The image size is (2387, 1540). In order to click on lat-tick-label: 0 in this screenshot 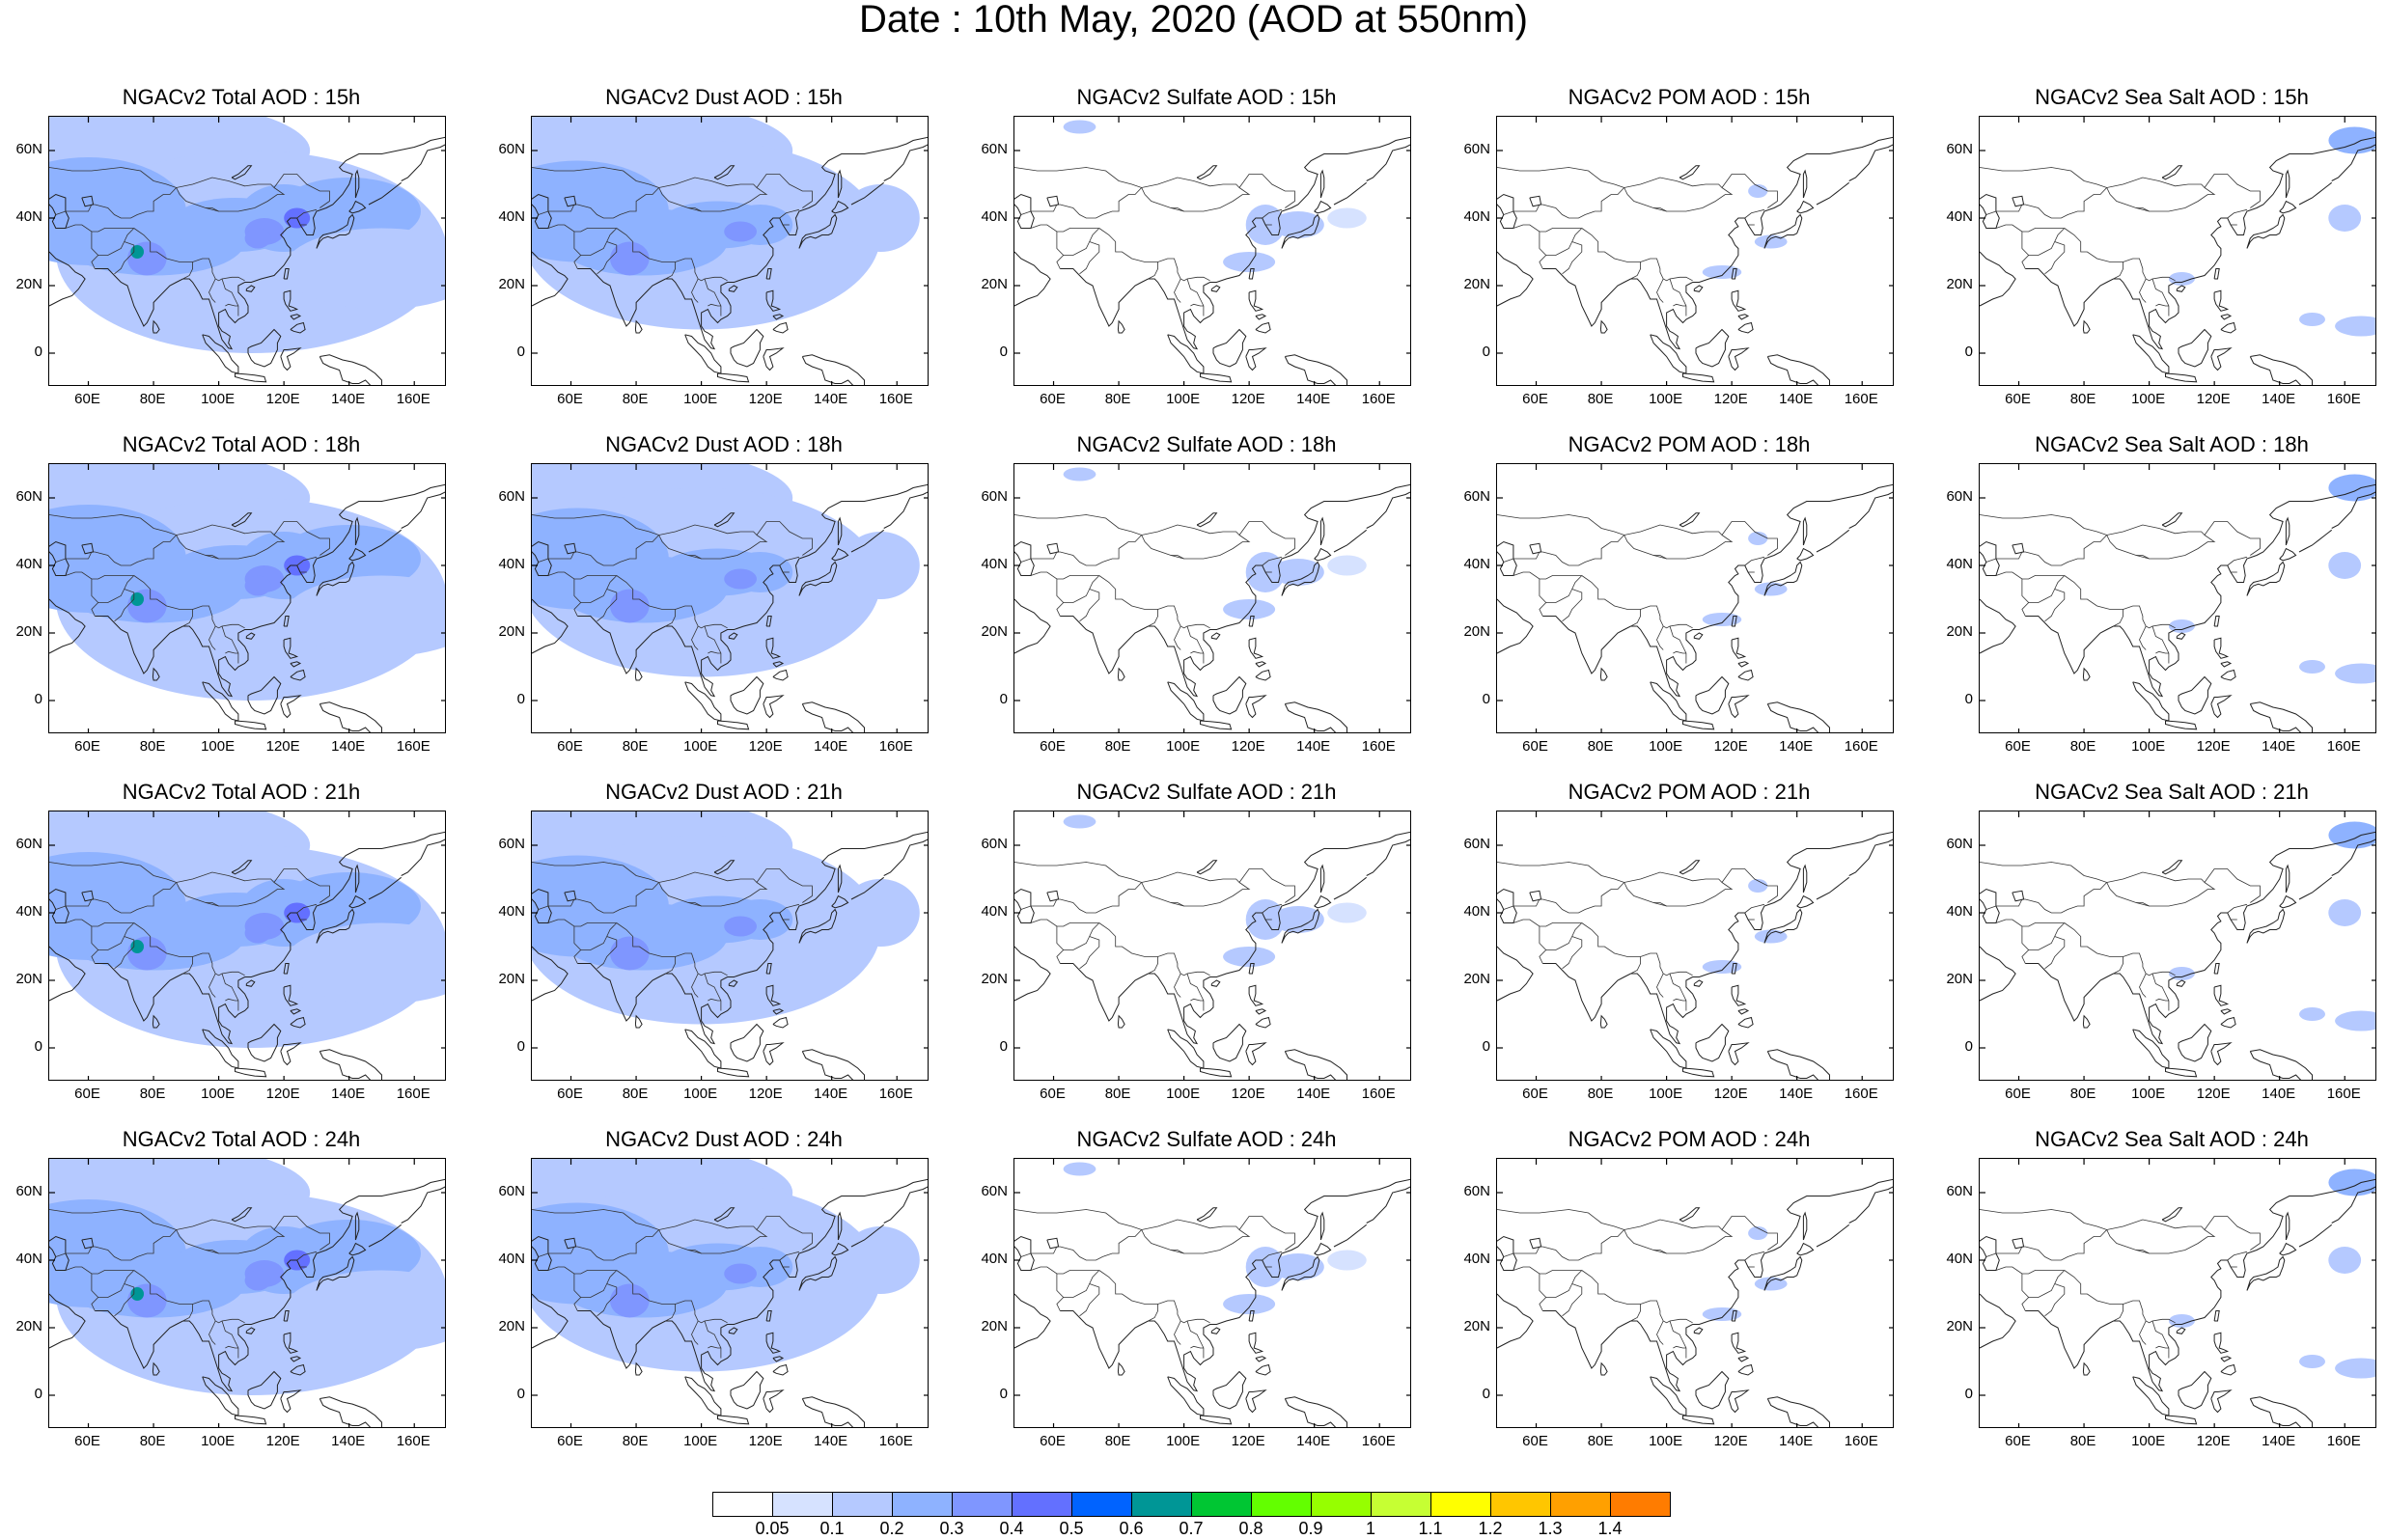, I will do `click(1486, 699)`.